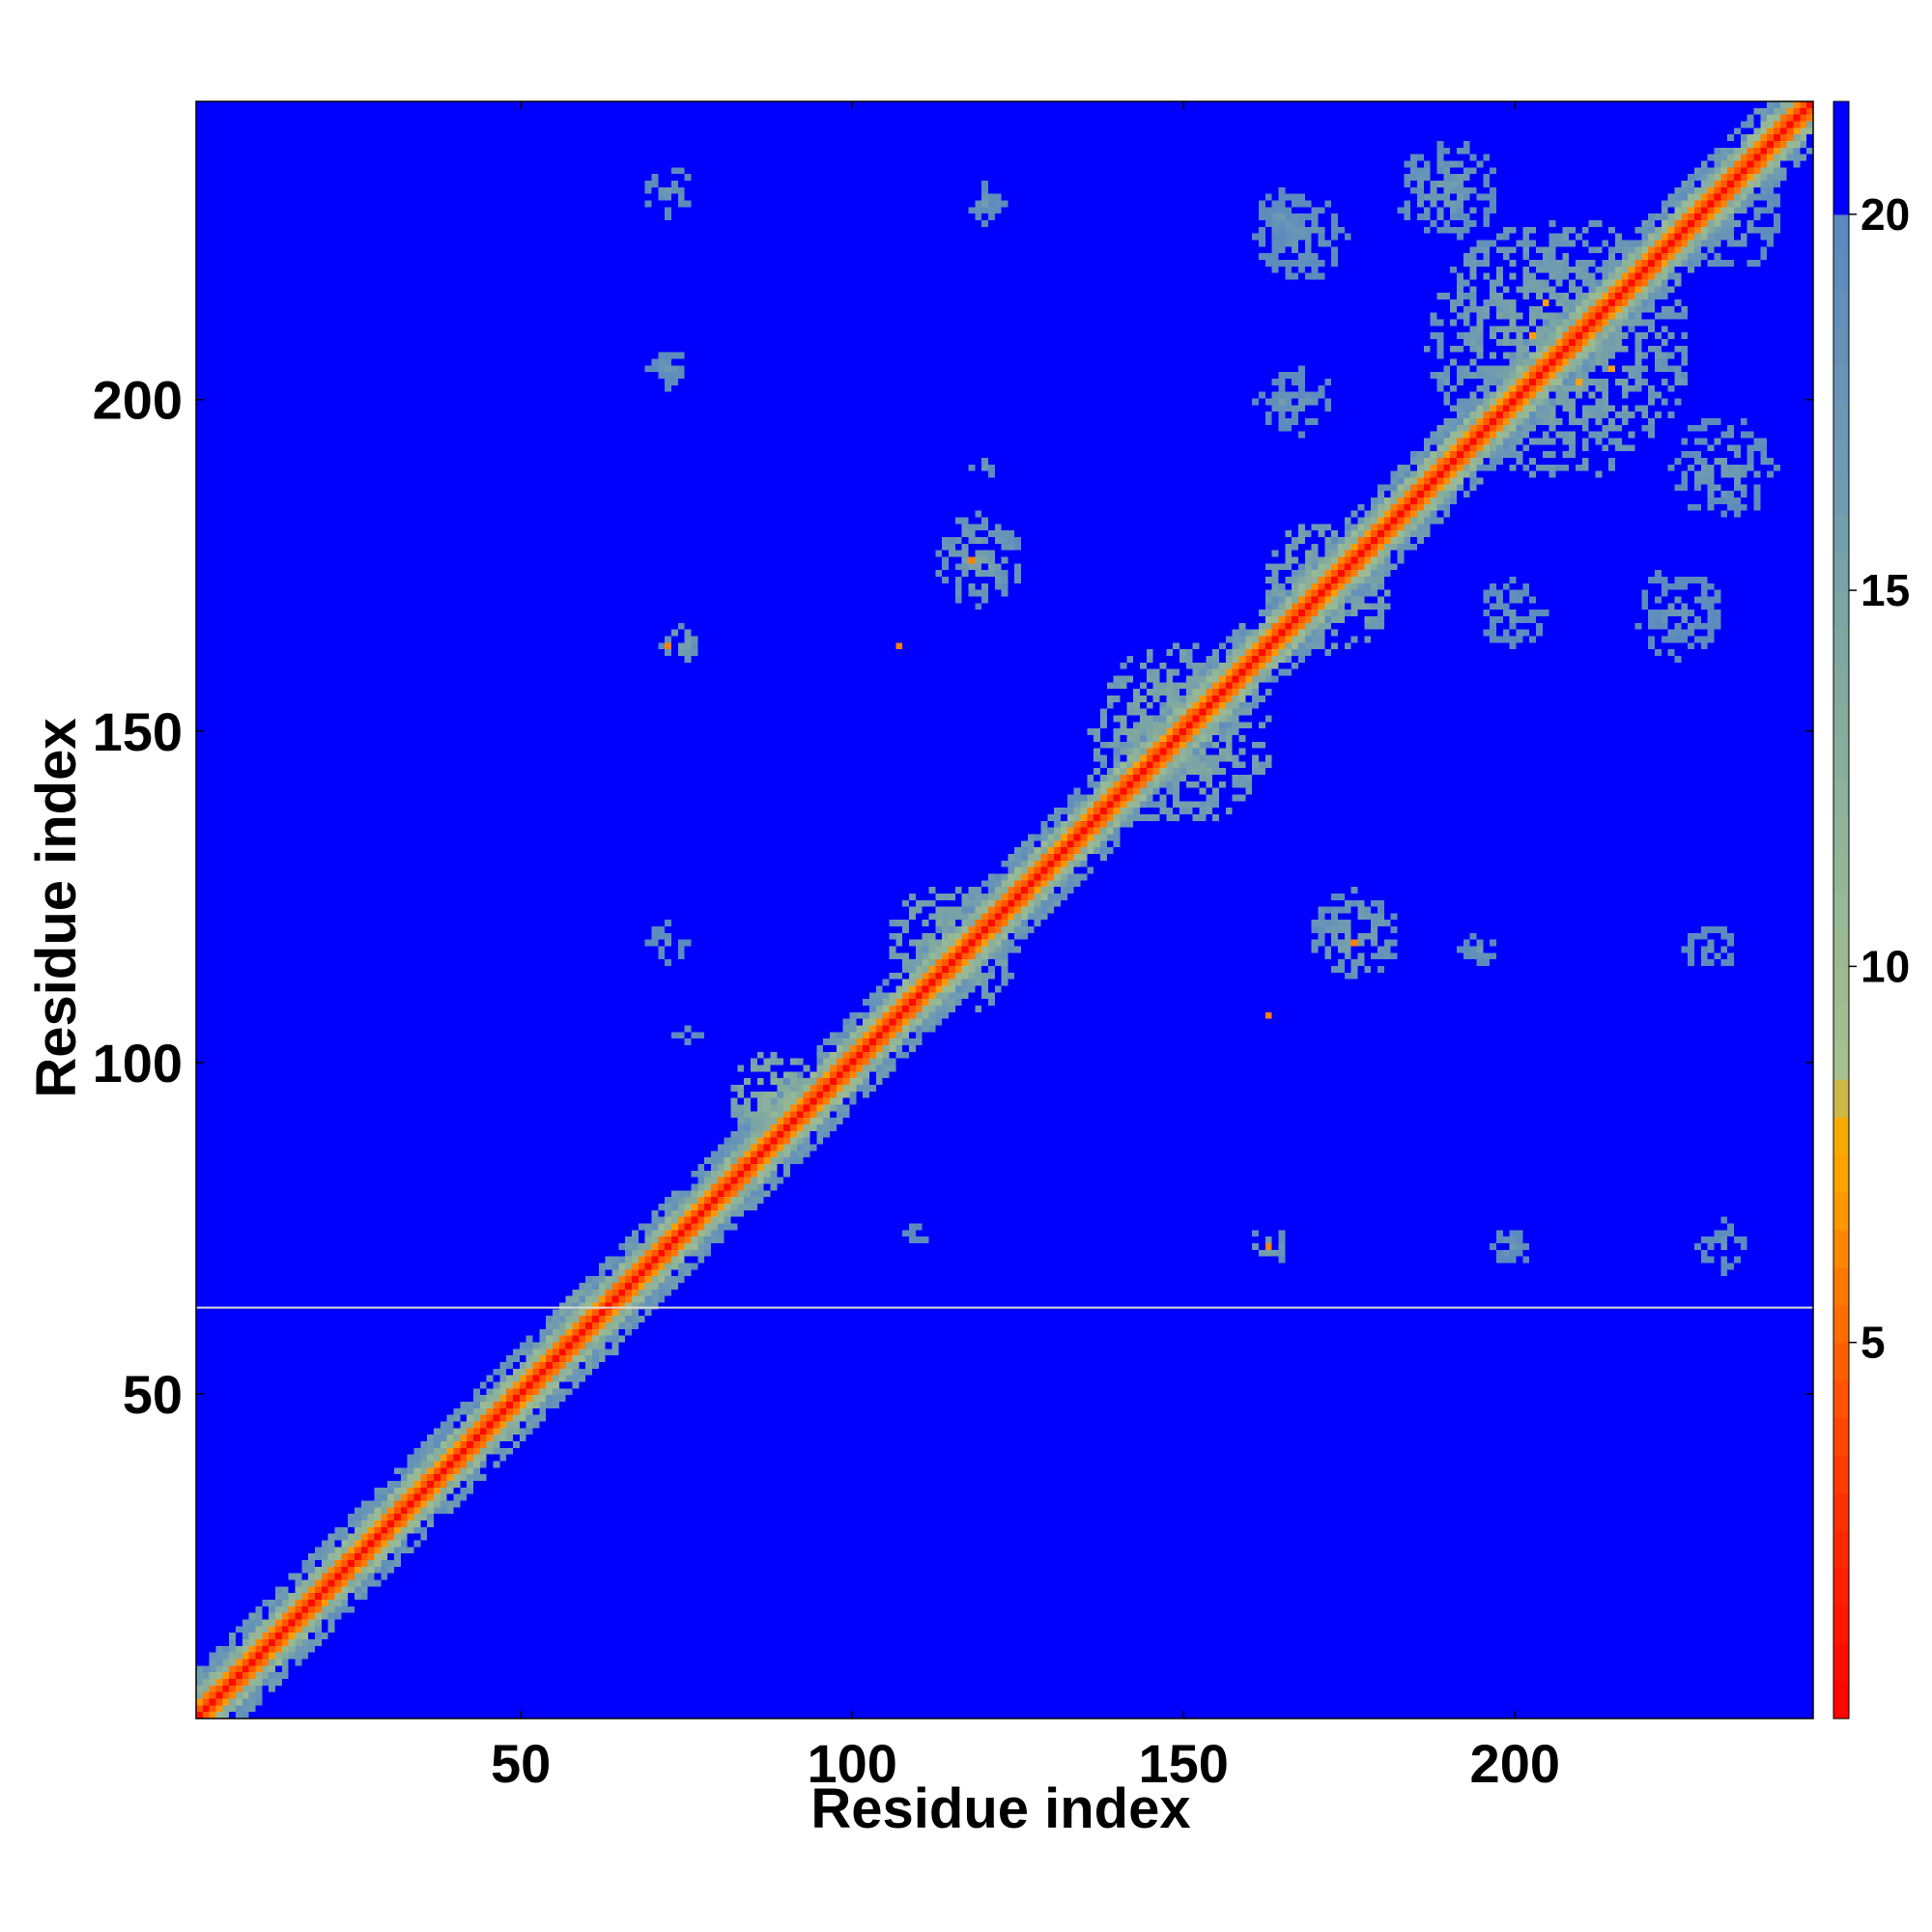 This screenshot has height=1932, width=1932. I want to click on colorbar: 5 10 15 20, so click(1871, 909).